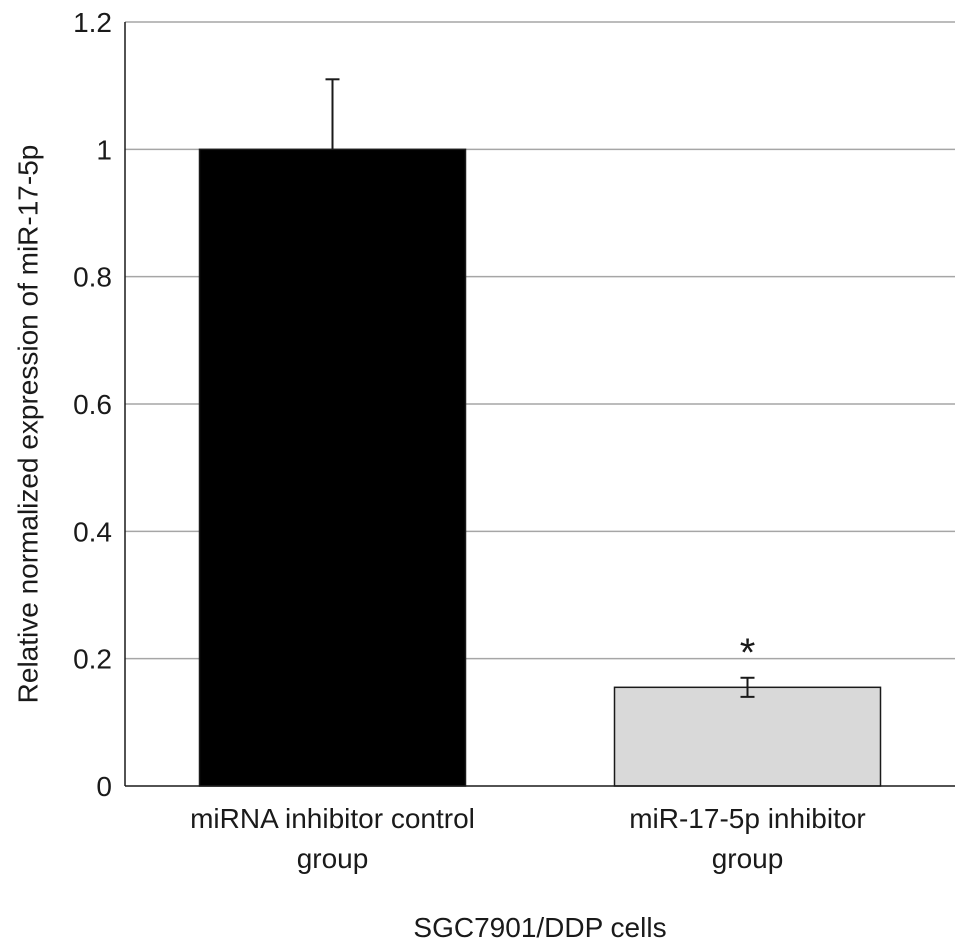 The width and height of the screenshot is (970, 951). I want to click on bar, so click(747, 736).